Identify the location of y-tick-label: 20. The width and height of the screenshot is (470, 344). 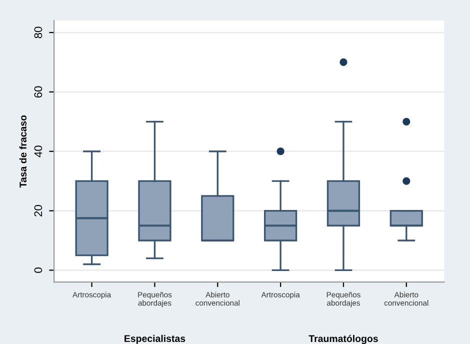
(38, 210).